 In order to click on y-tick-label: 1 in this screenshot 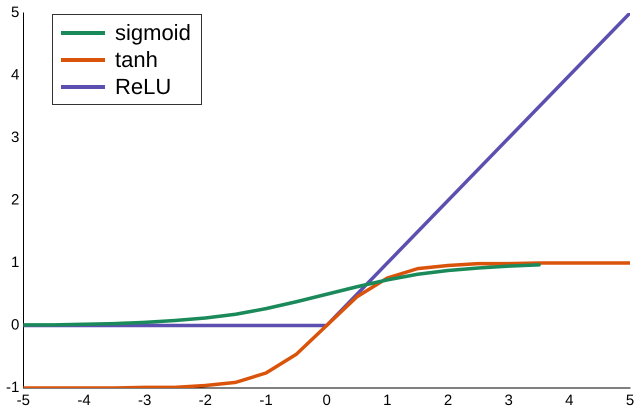, I will do `click(15, 263)`.